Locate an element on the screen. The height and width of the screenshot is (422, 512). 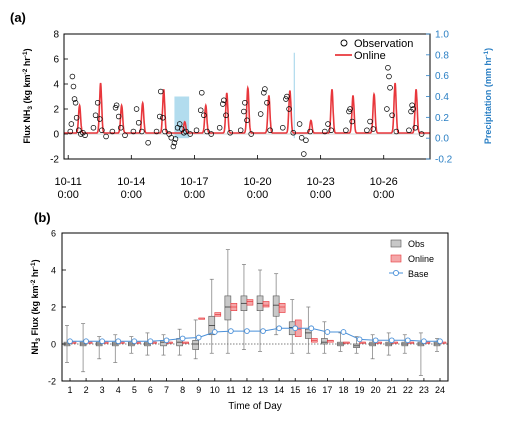
right-tick-label: 0.6 is located at coordinates (442, 76).